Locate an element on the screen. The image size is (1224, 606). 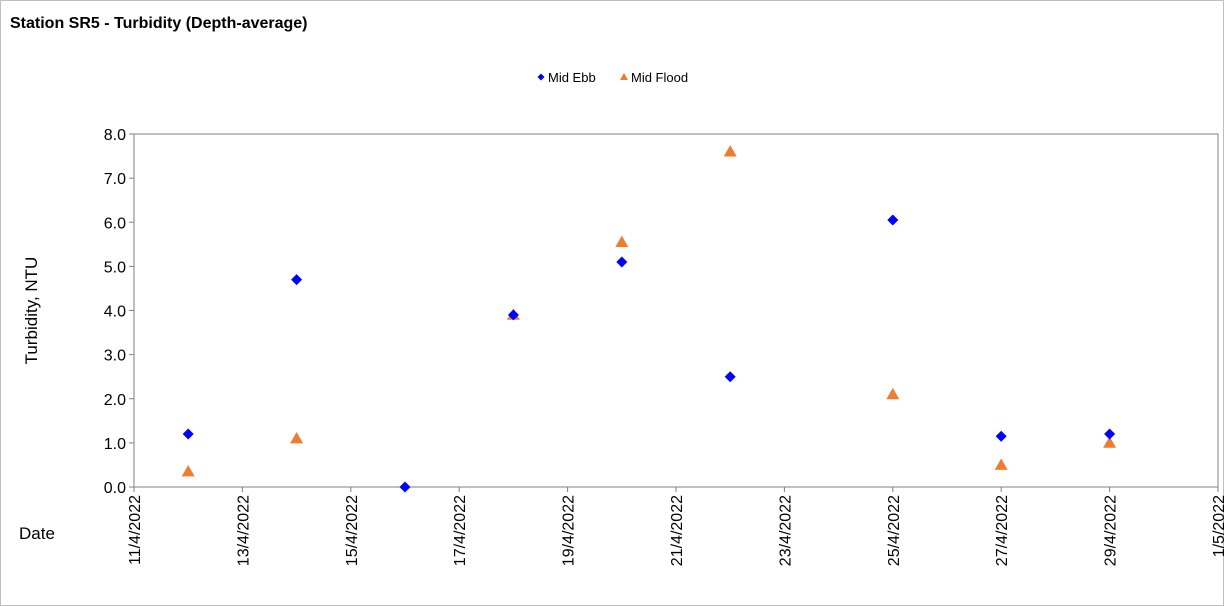
y-tick-label: 5.0 is located at coordinates (115, 267).